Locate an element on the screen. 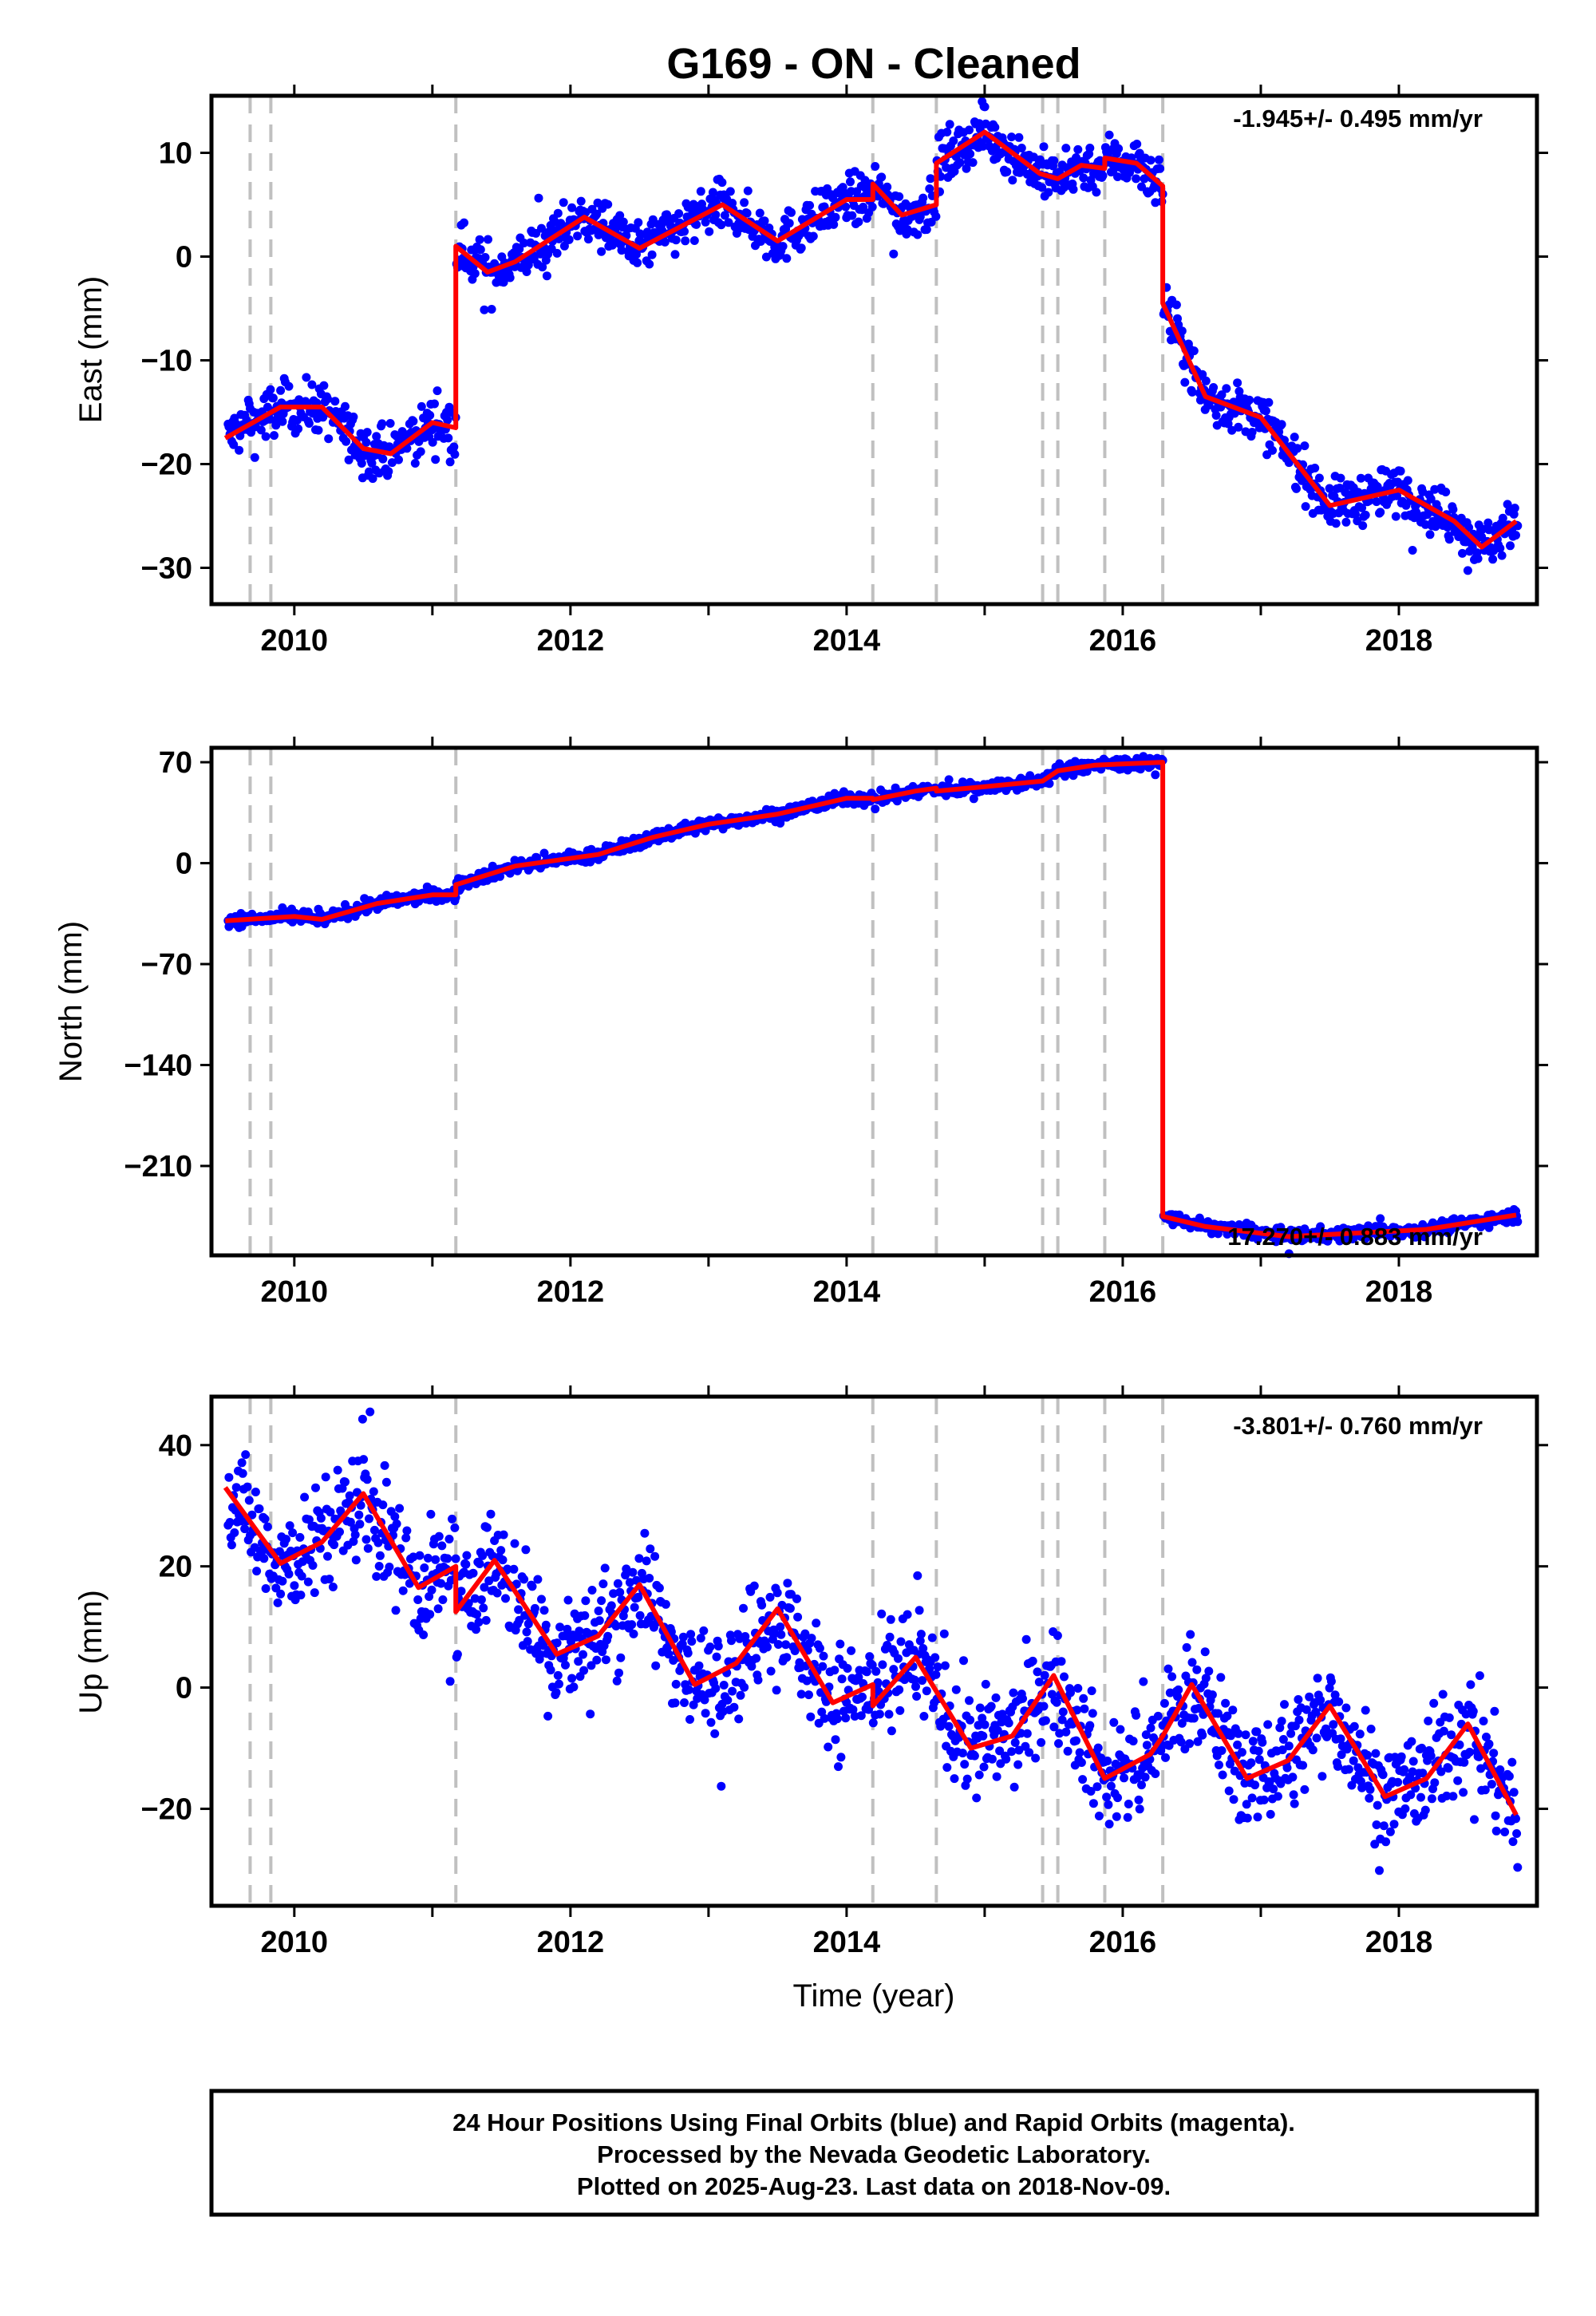  north-y-tick-label: 70 is located at coordinates (175, 763).